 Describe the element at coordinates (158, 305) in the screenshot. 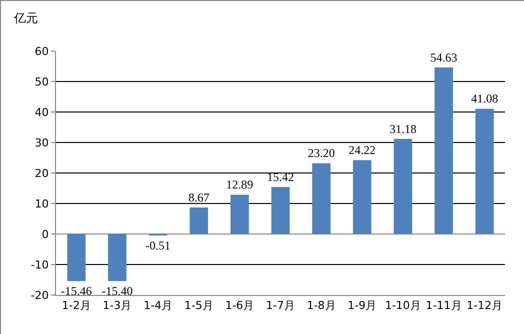

I see `x-tick-label: 1-4月` at that location.